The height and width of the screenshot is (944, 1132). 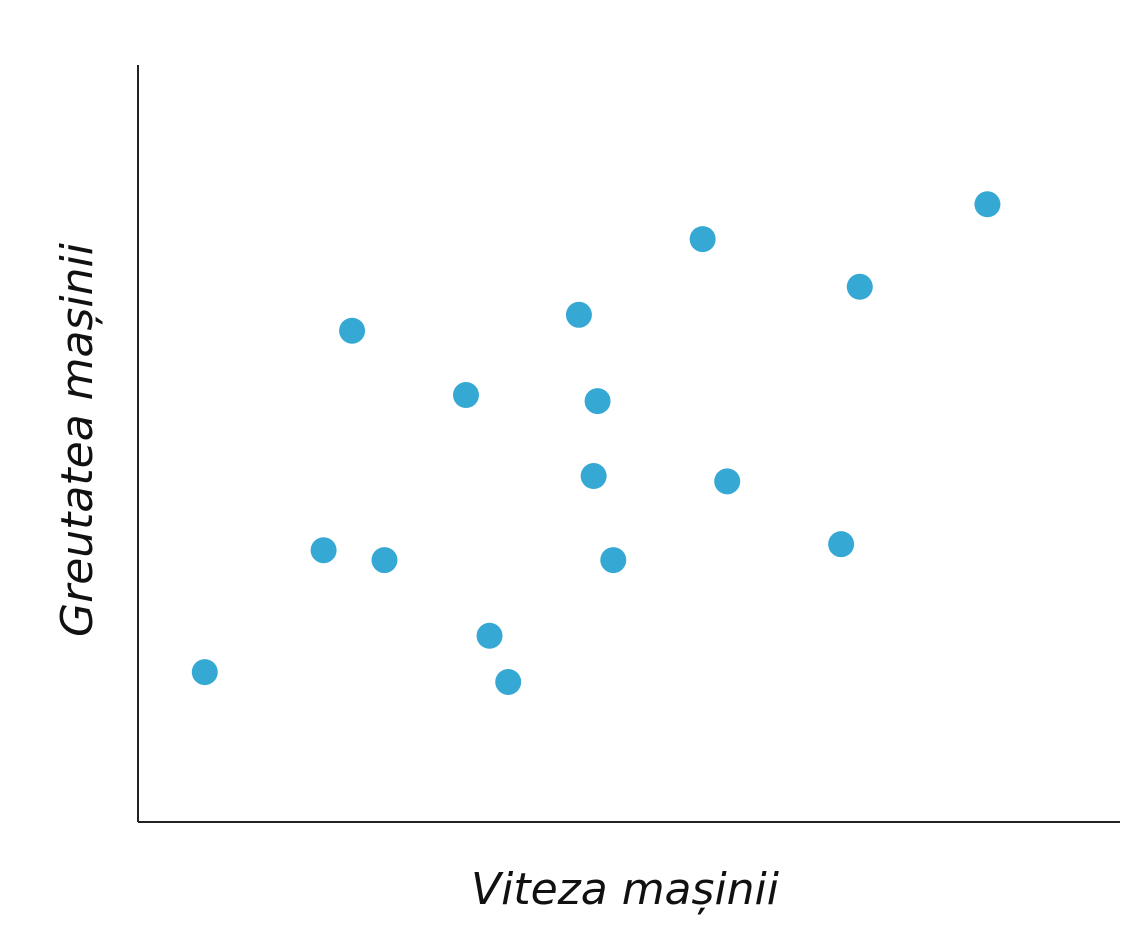 What do you see at coordinates (77, 439) in the screenshot?
I see `y-axis-label: Greutatea mașinii` at bounding box center [77, 439].